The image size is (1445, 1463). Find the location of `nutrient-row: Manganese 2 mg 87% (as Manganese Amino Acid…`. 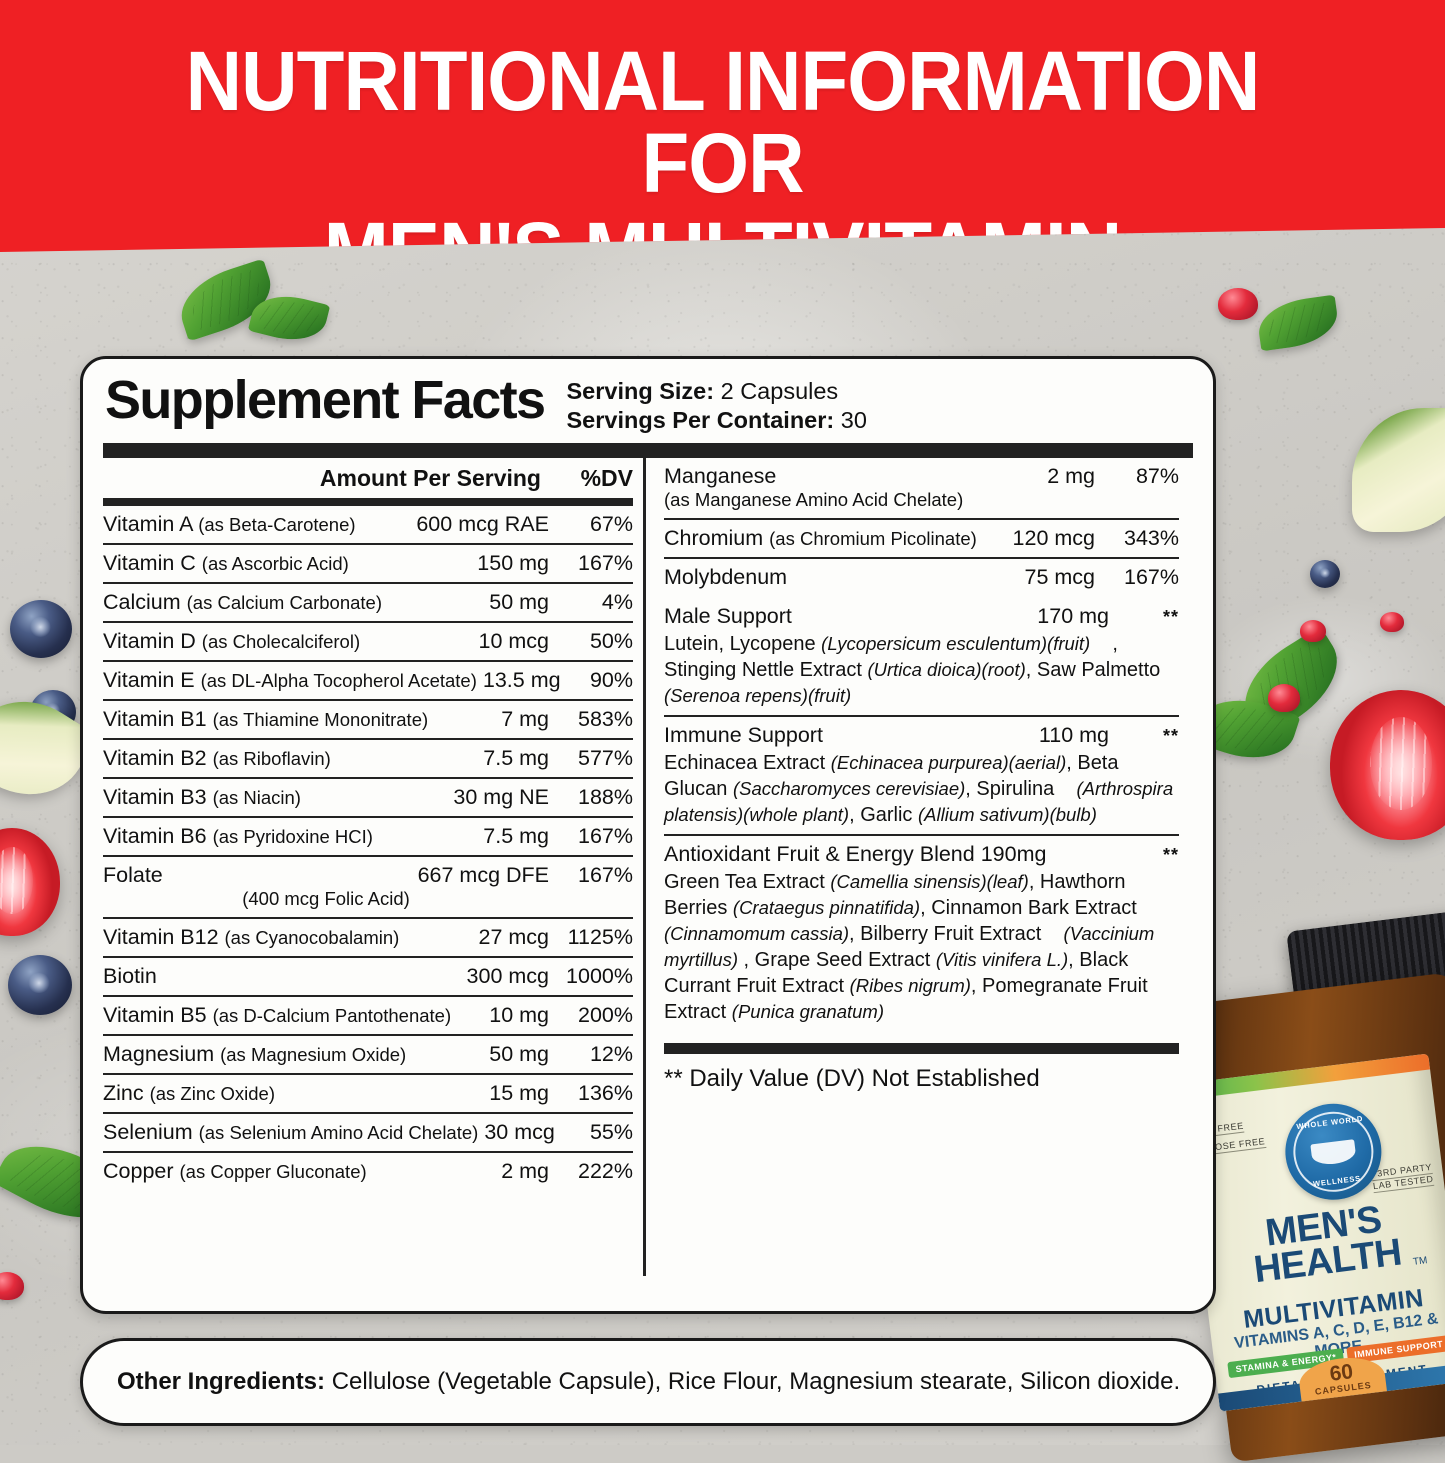

nutrient-row: Manganese 2 mg 87% (as Manganese Amino Acid… is located at coordinates (921, 489).